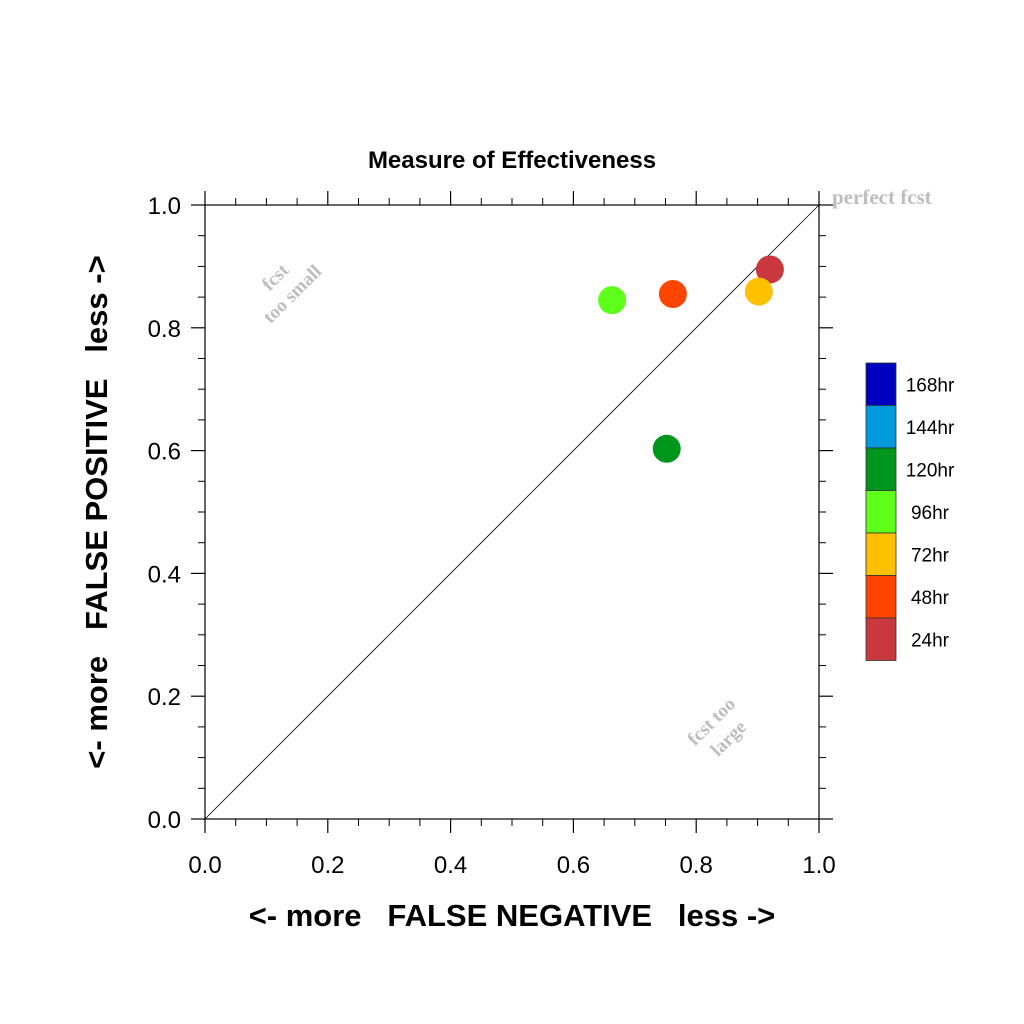 Image resolution: width=1024 pixels, height=1024 pixels. I want to click on legend-swatch-168hr, so click(881, 384).